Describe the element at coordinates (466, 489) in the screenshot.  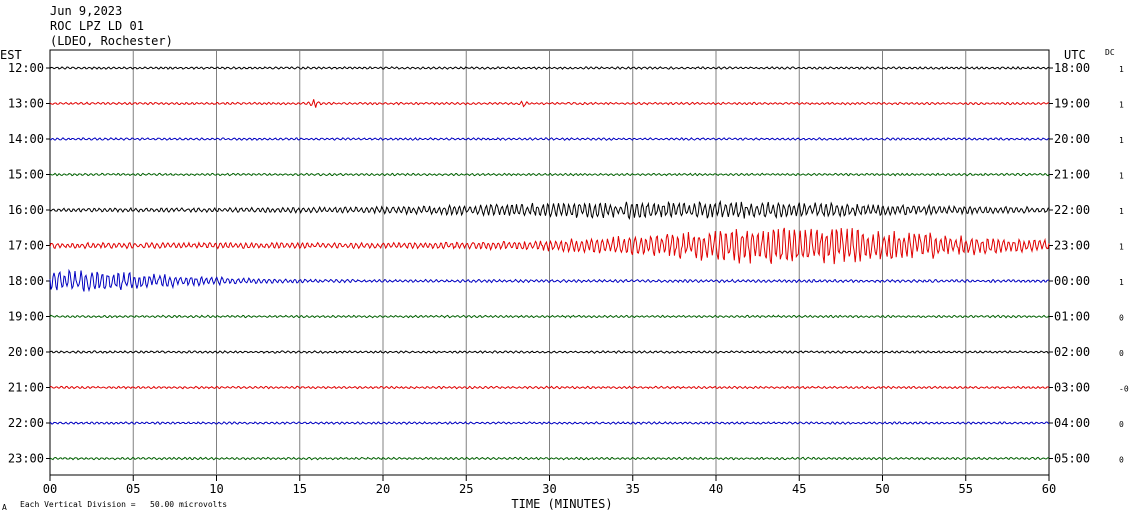
I see `x-tick-label: 25` at that location.